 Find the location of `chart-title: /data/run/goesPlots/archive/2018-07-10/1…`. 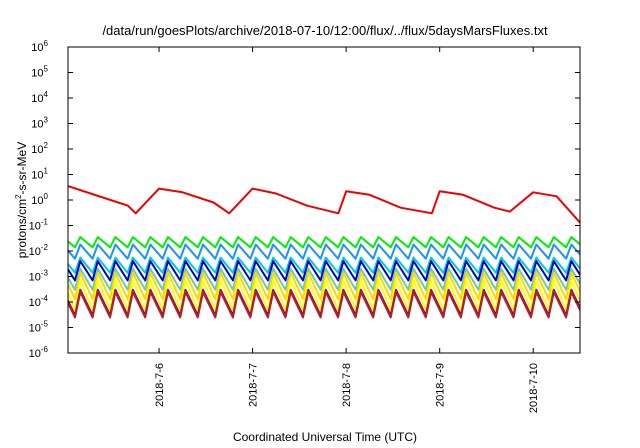

chart-title: /data/run/goesPlots/archive/2018-07-10/1… is located at coordinates (325, 30).